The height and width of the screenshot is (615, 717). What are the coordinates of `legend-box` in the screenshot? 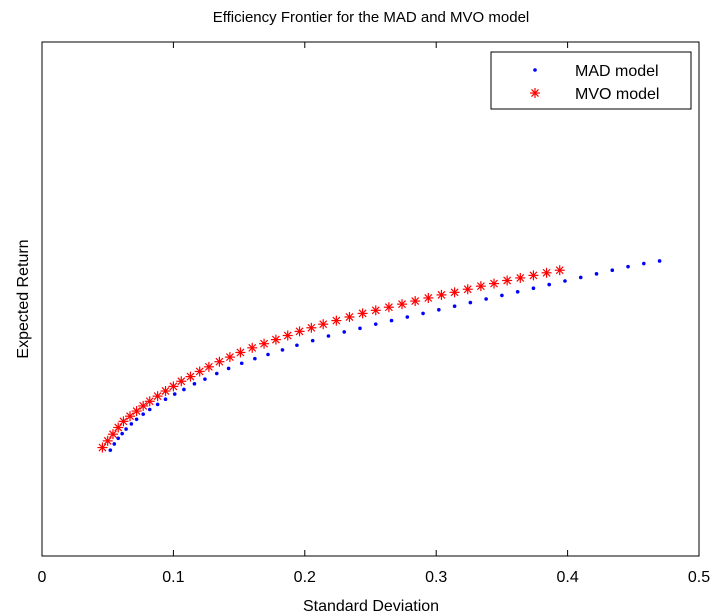 It's located at (591, 80).